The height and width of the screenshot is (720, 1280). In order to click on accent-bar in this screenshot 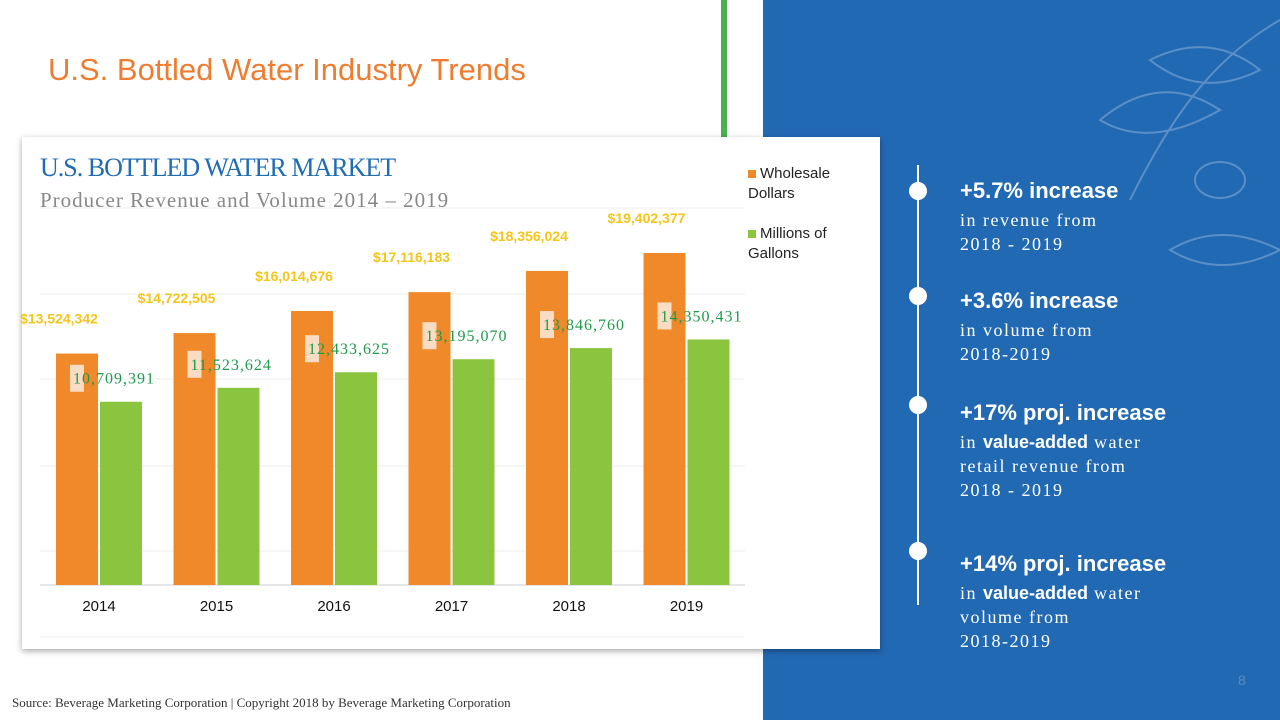, I will do `click(724, 68)`.